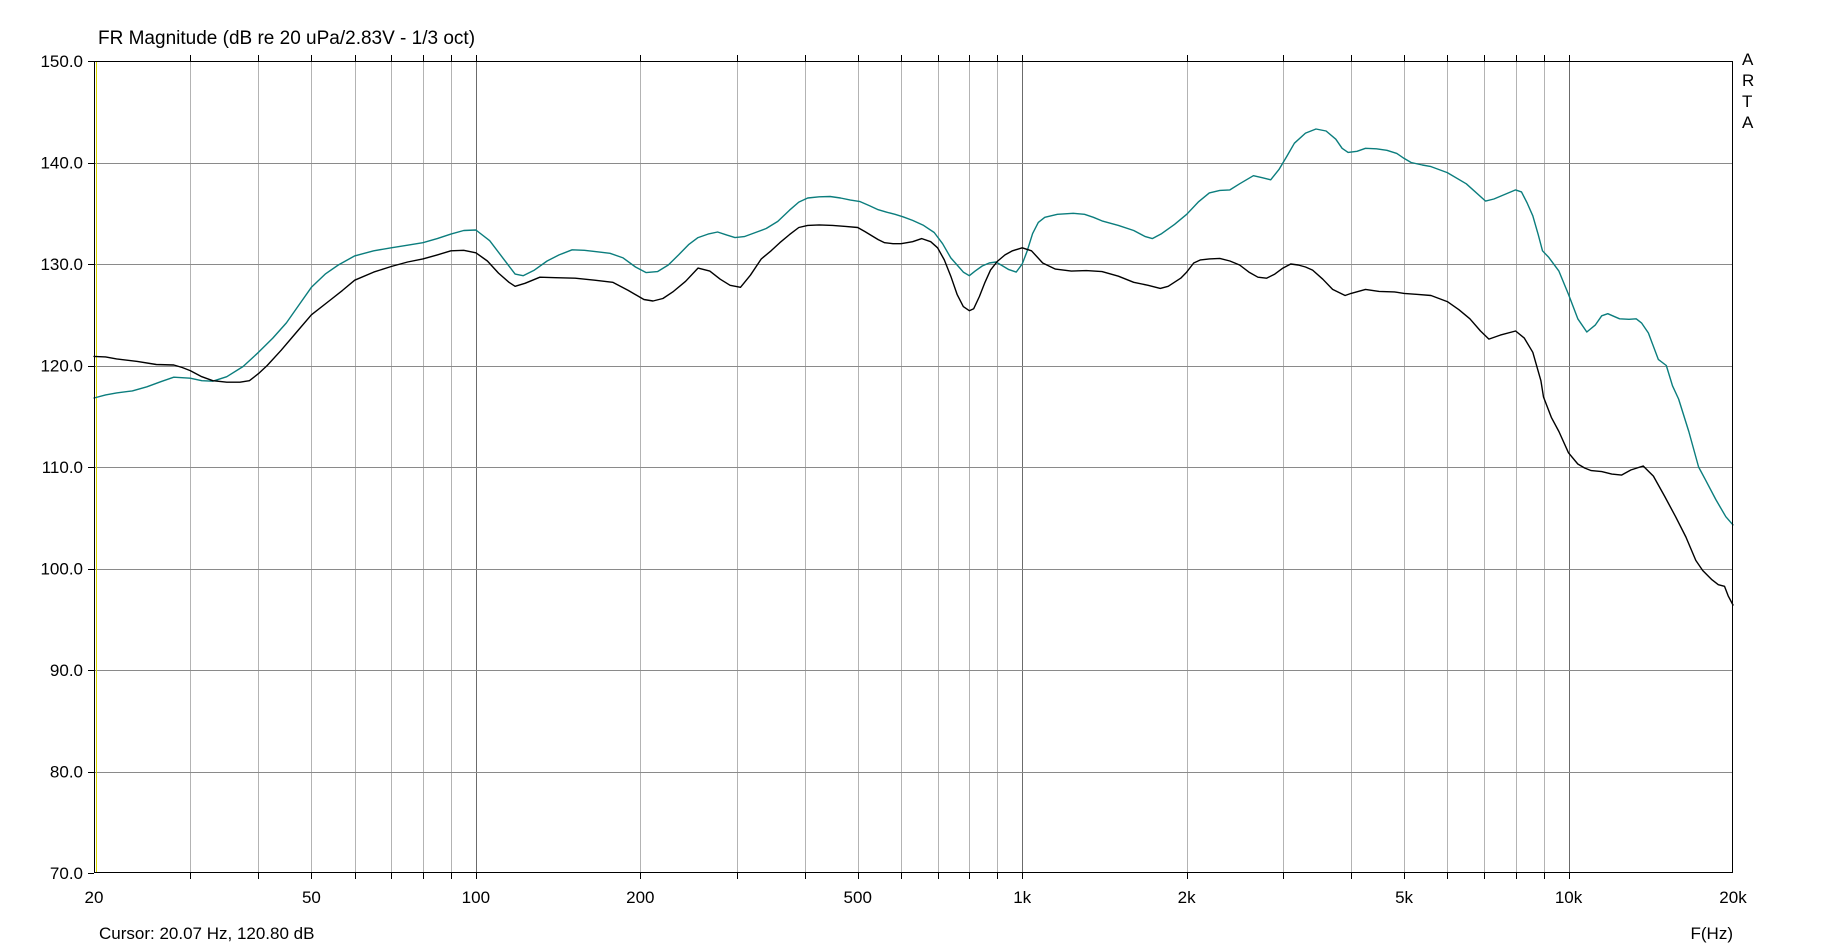 The width and height of the screenshot is (1833, 950). I want to click on y-axis-tick-label: 130.0, so click(61, 264).